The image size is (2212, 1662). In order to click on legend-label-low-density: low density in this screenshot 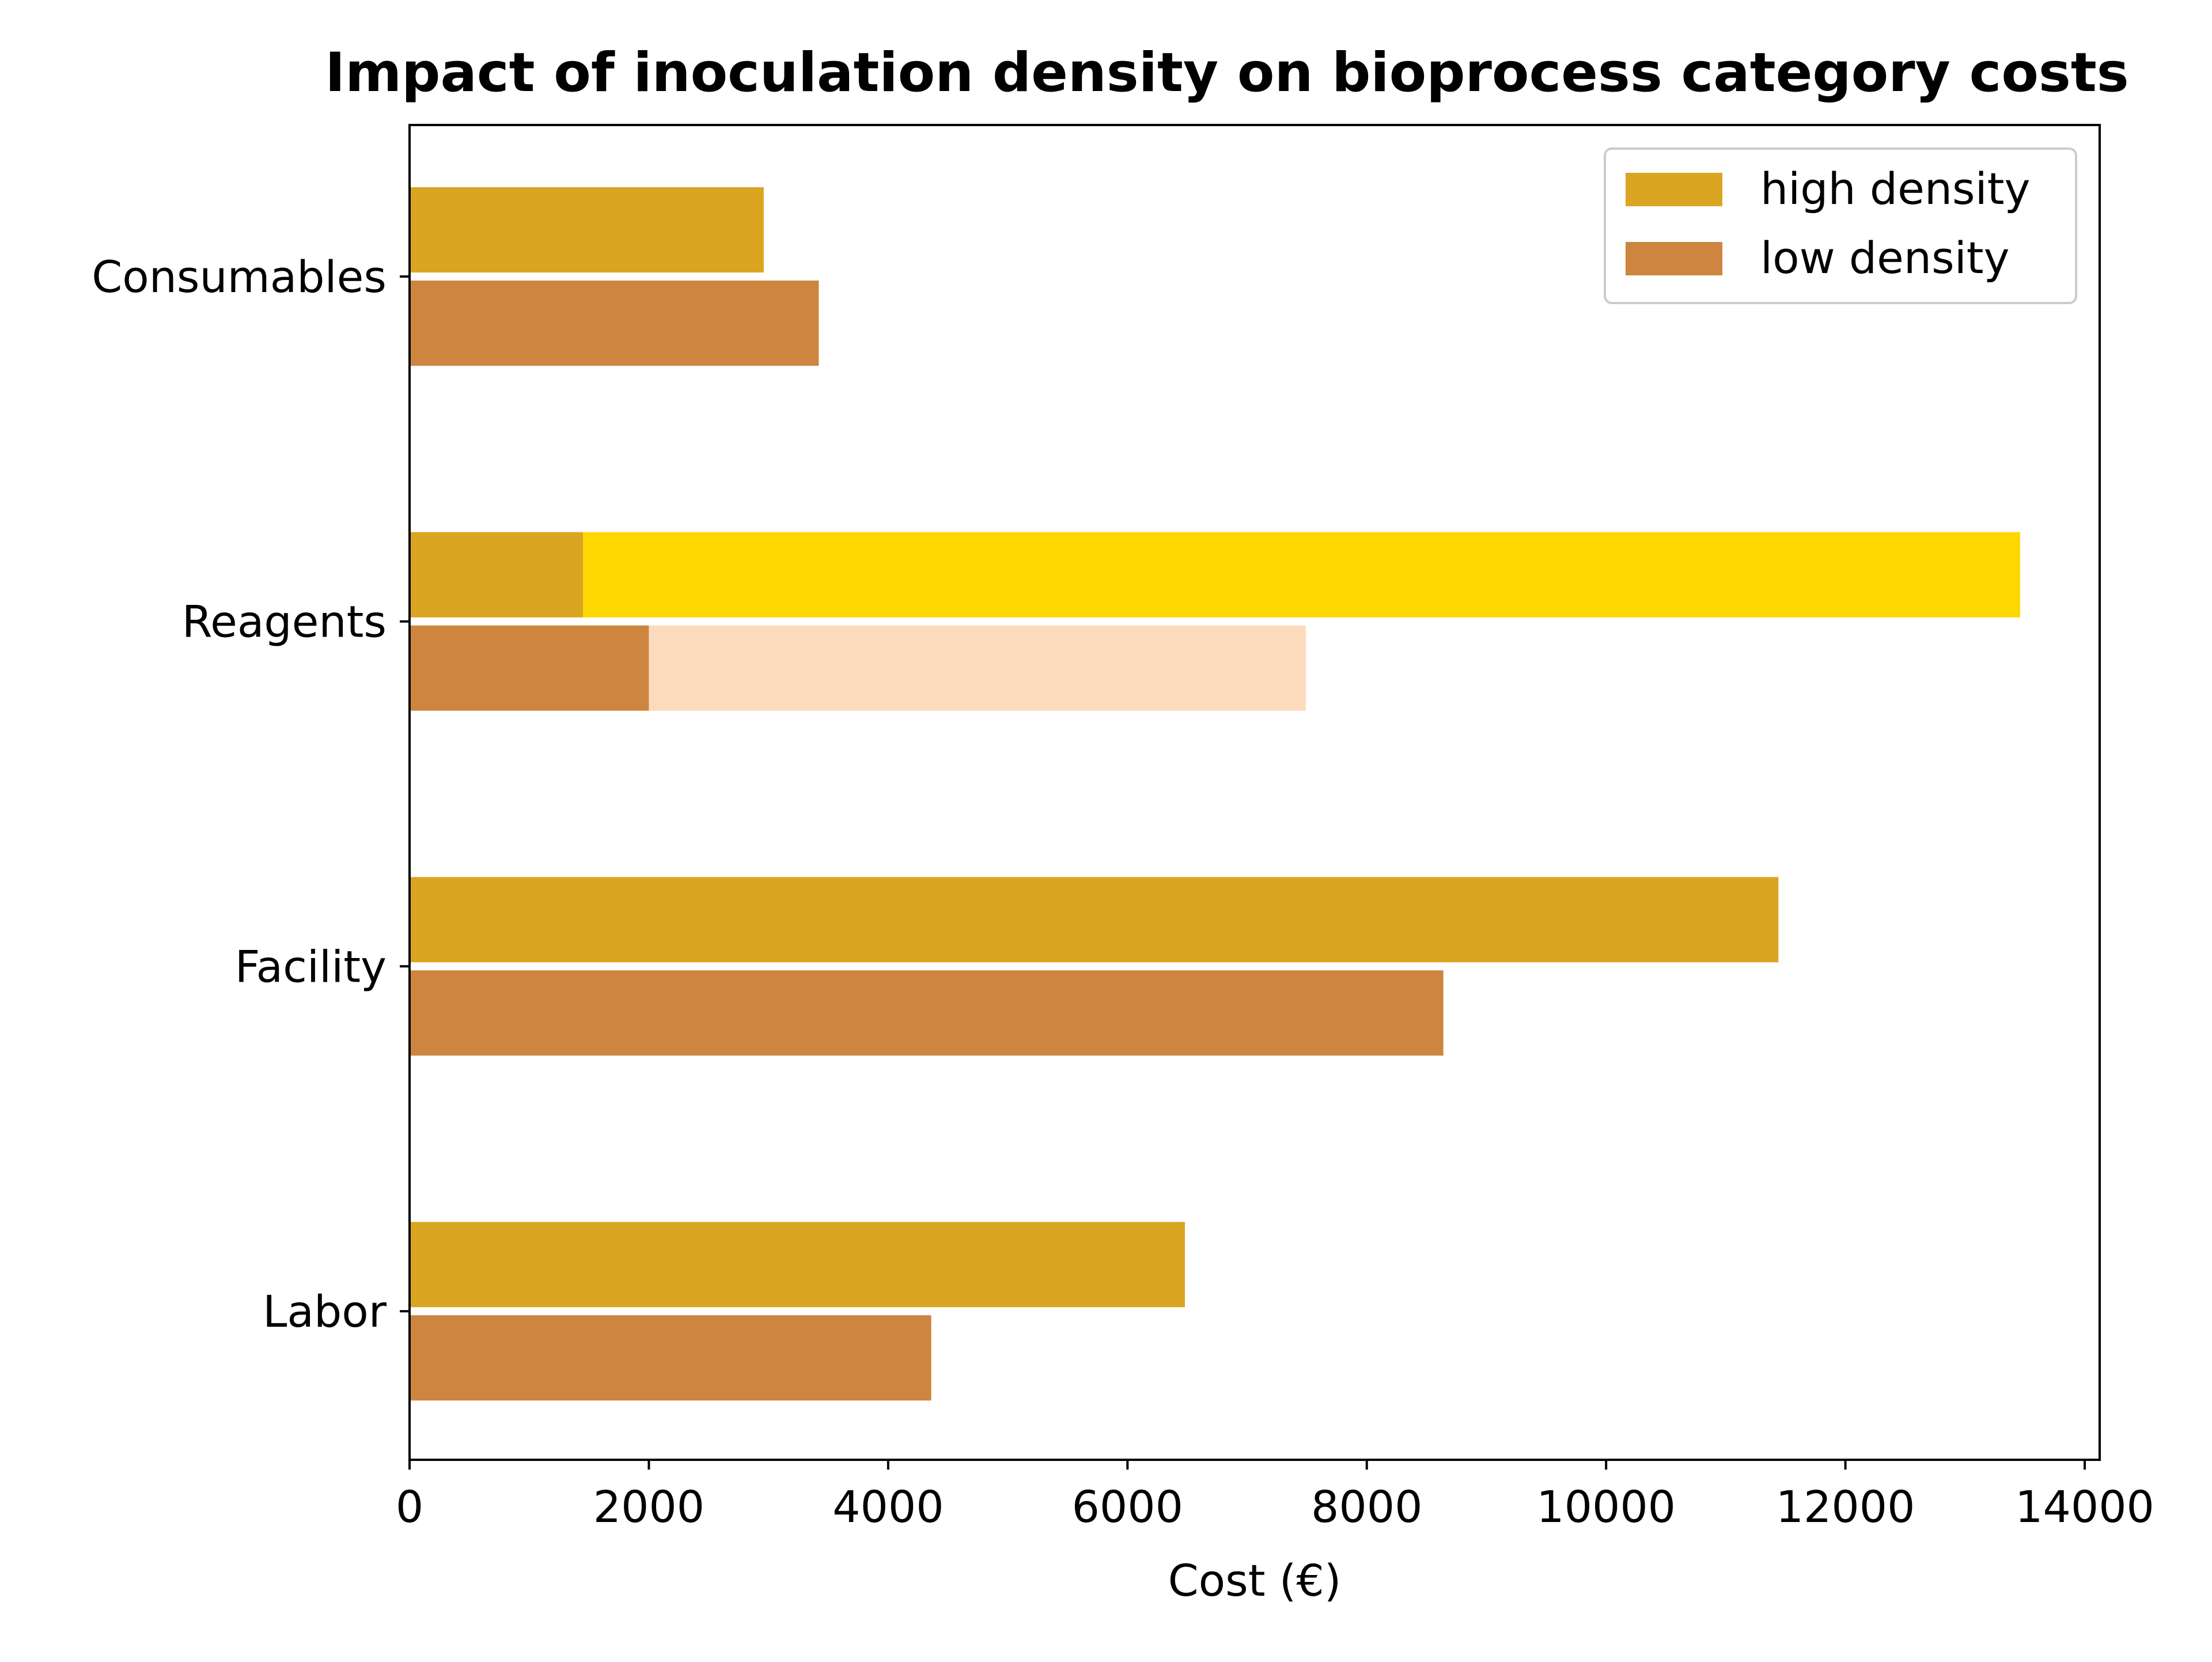, I will do `click(1885, 257)`.